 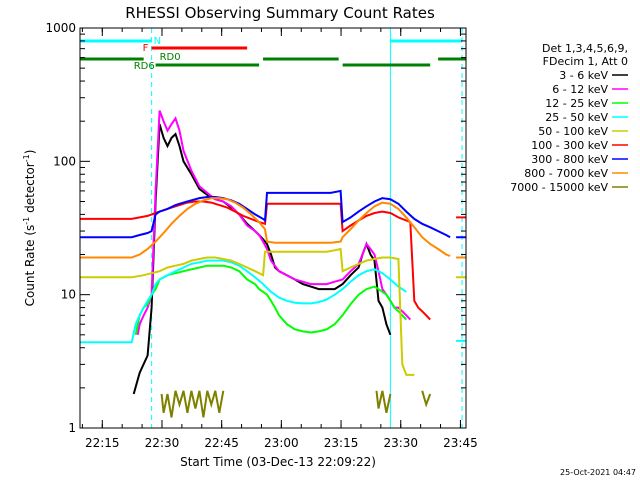 I want to click on y-axis-label: Count Rate (s-1 detector-1), so click(x=29, y=228).